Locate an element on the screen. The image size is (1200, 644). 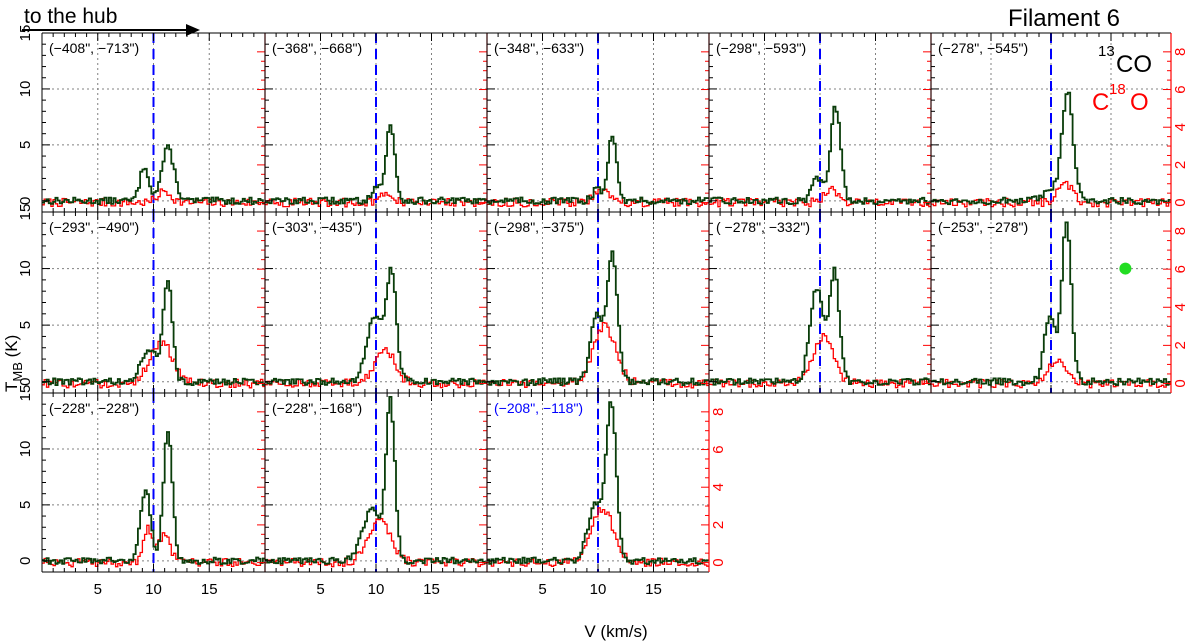
spectrum-panel: (−228", −168") 5 10 15 is located at coordinates (376, 495).